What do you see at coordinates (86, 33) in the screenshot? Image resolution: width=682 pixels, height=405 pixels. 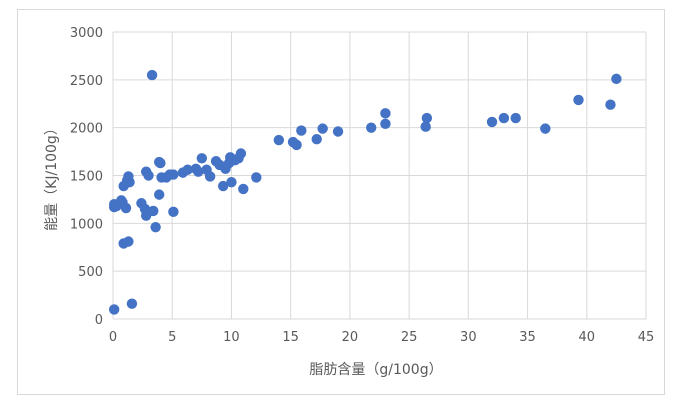 I see `y-tick-label: 3000` at bounding box center [86, 33].